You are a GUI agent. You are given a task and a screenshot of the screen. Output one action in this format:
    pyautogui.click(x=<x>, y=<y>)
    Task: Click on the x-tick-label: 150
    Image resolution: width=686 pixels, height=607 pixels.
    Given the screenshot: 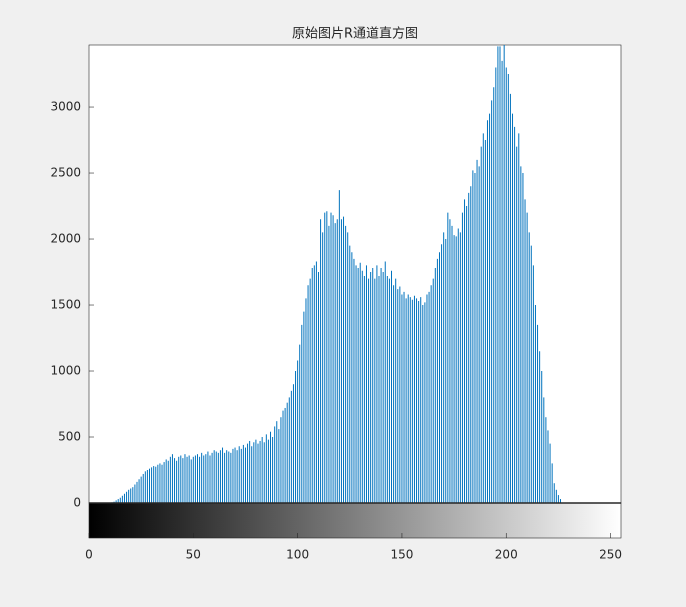 What is the action you would take?
    pyautogui.click(x=401, y=555)
    